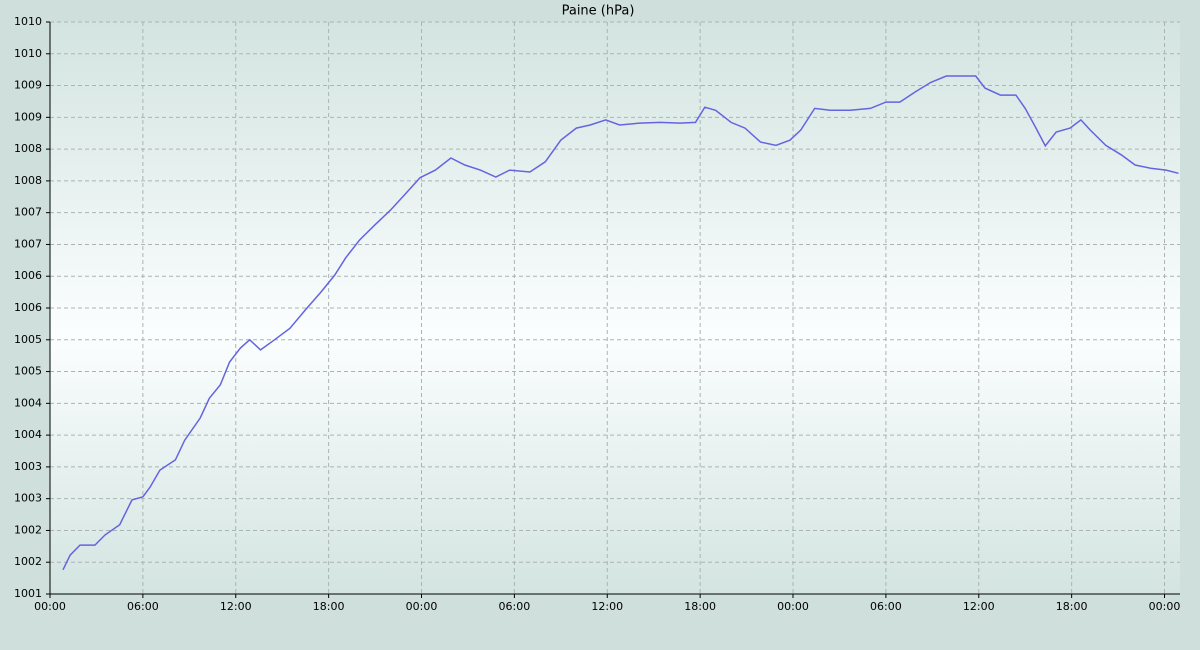  Describe the element at coordinates (28, 593) in the screenshot. I see `y-tick-label: 1001` at that location.